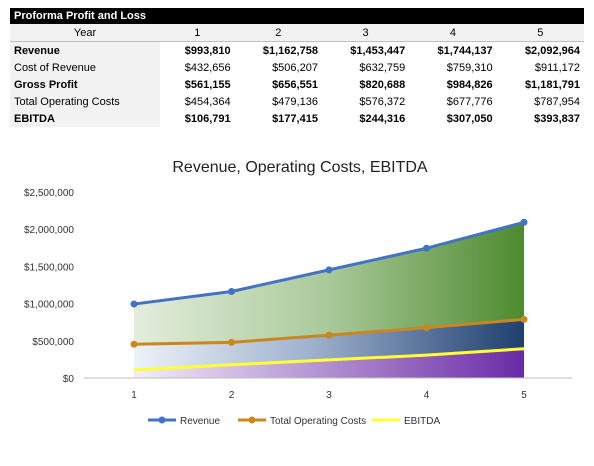 This screenshot has height=466, width=594. I want to click on table-cell: $106,791, so click(207, 118).